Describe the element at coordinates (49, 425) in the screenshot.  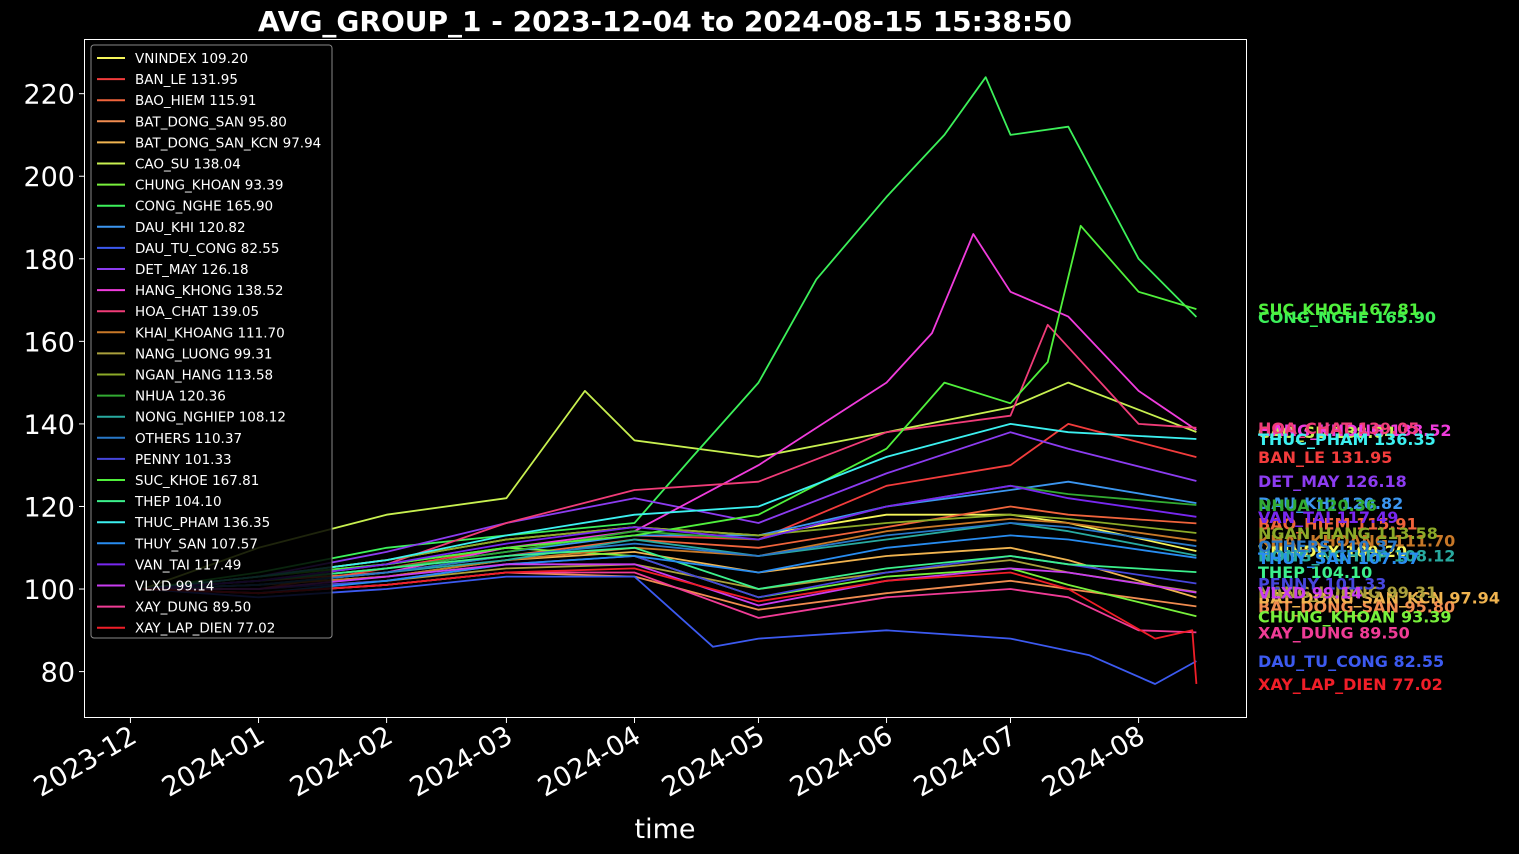
I see `y-tick-label: 140` at that location.